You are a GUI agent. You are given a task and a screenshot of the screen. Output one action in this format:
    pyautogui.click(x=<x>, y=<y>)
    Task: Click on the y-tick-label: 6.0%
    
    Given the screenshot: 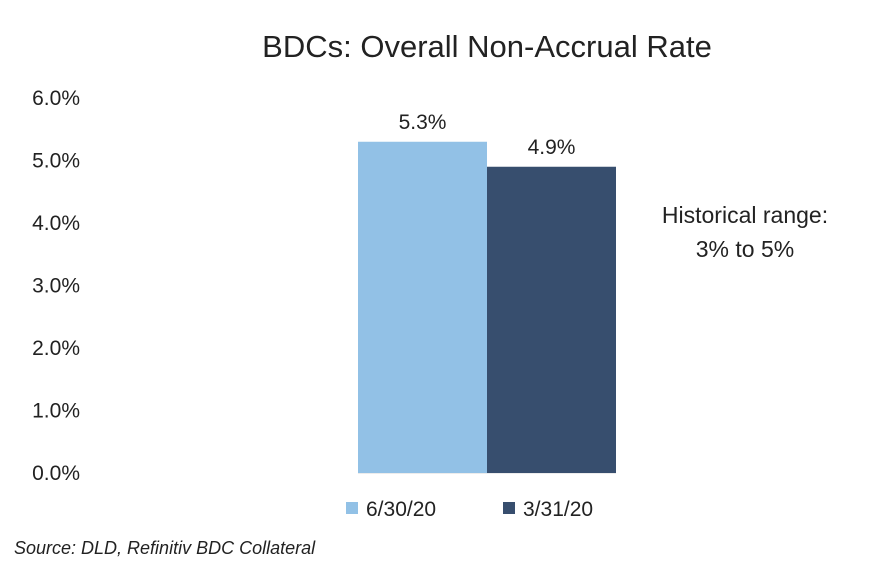 What is the action you would take?
    pyautogui.click(x=56, y=98)
    